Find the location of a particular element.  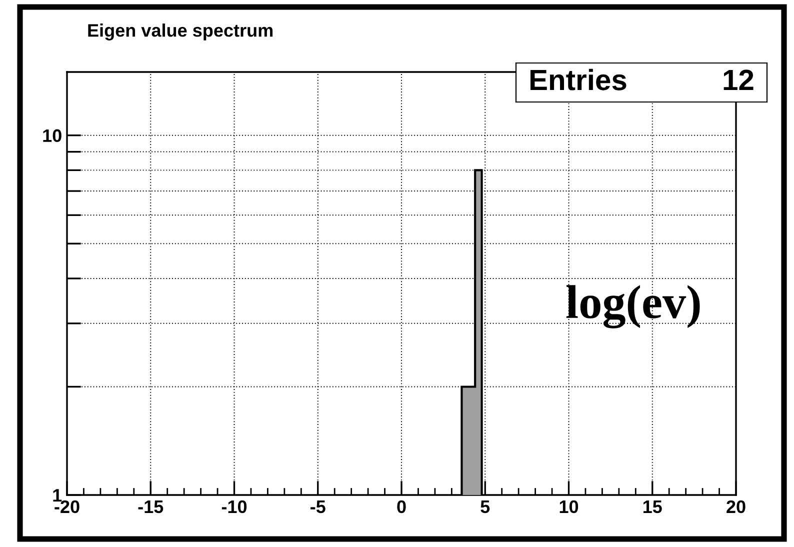

x-tick-label: 20 is located at coordinates (736, 507).